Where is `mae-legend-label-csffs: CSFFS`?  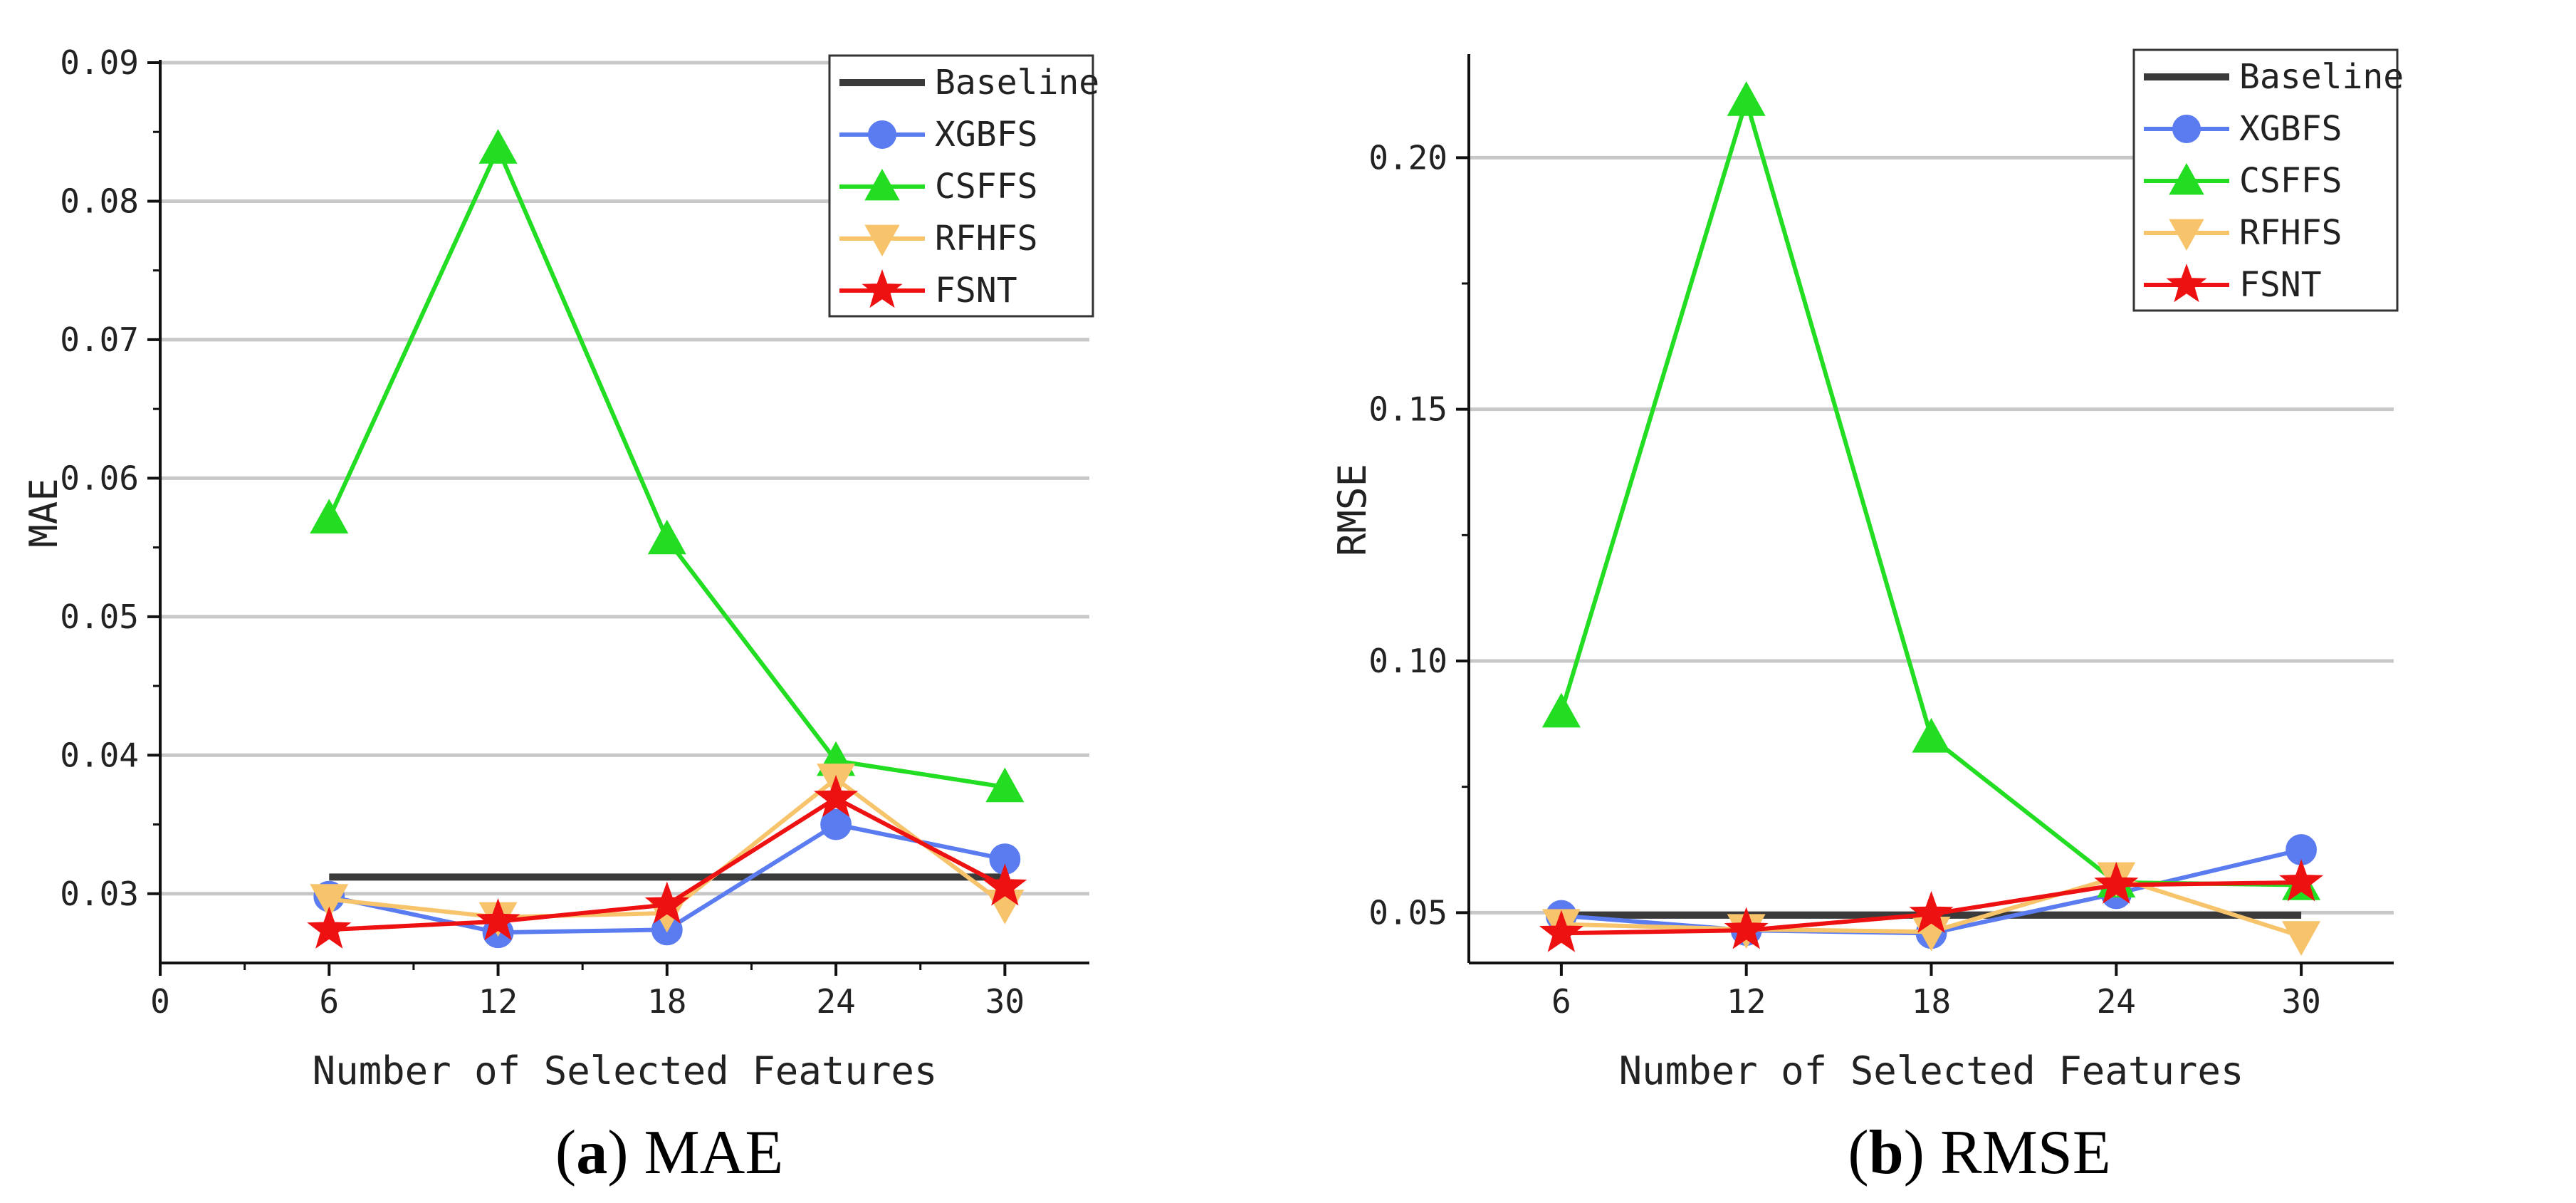
mae-legend-label-csffs: CSFFS is located at coordinates (986, 187).